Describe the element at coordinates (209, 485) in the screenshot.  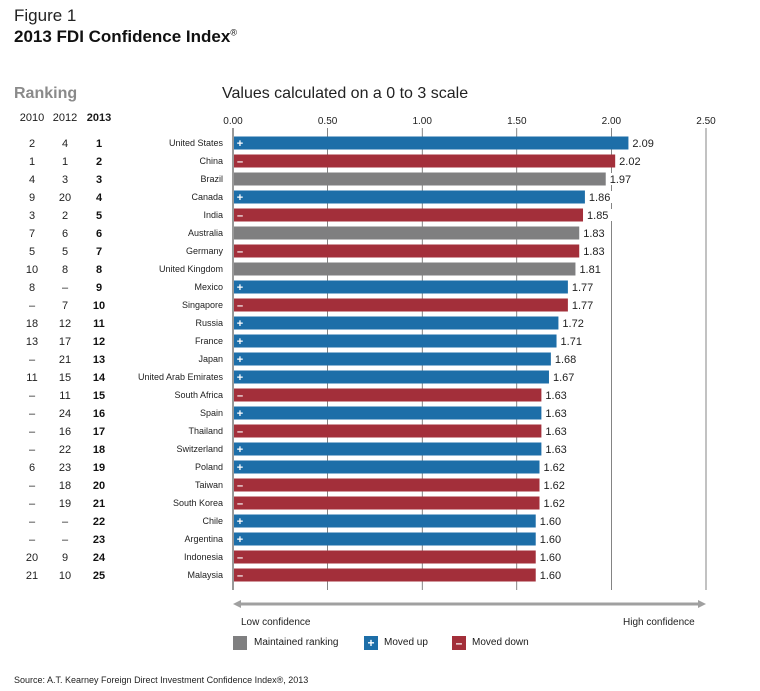
I see `country-label: Taiwan` at that location.